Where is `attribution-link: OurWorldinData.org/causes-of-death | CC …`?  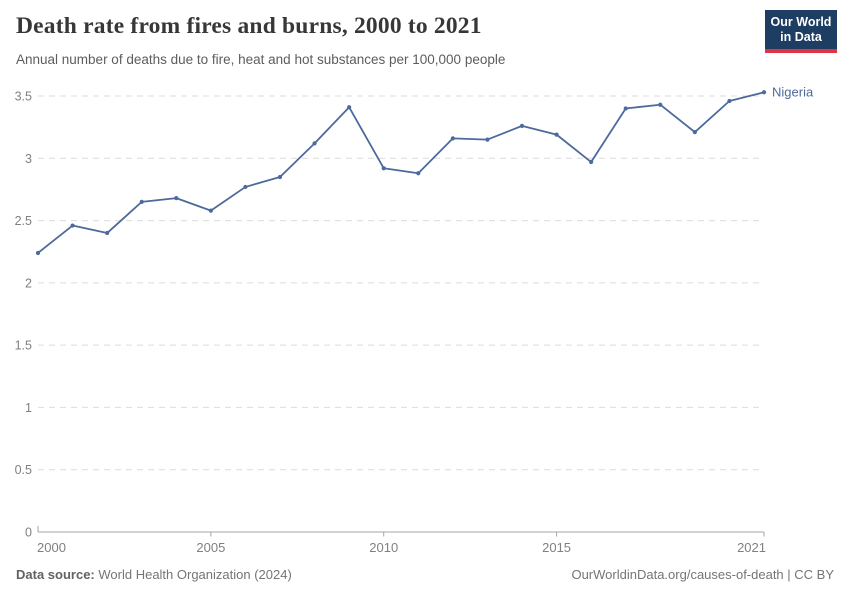 attribution-link: OurWorldinData.org/causes-of-death | CC … is located at coordinates (702, 574).